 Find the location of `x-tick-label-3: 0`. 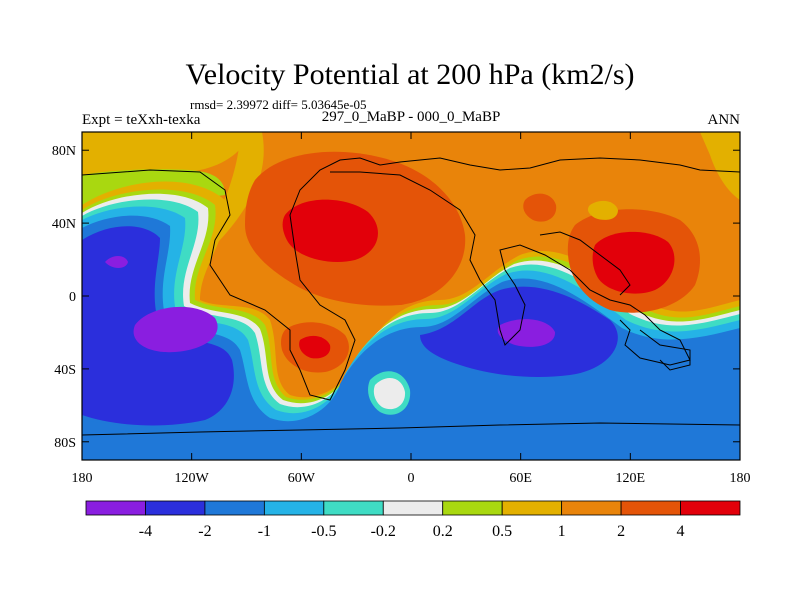

x-tick-label-3: 0 is located at coordinates (411, 478).